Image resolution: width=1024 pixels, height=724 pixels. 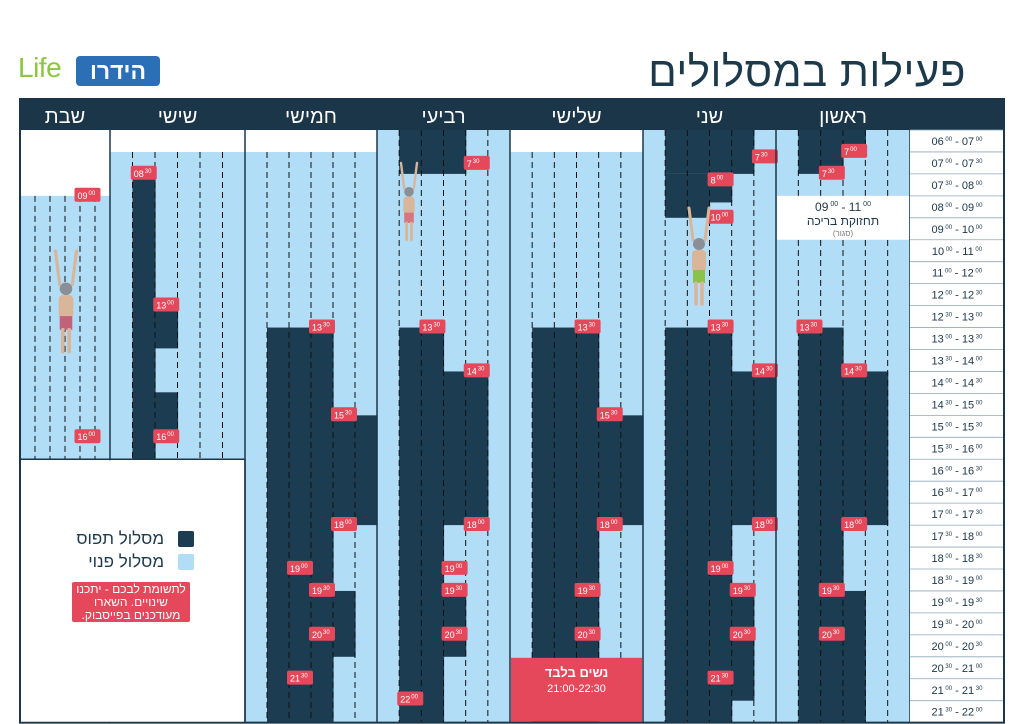 I want to click on time-badge-hour: 21, so click(x=295, y=679).